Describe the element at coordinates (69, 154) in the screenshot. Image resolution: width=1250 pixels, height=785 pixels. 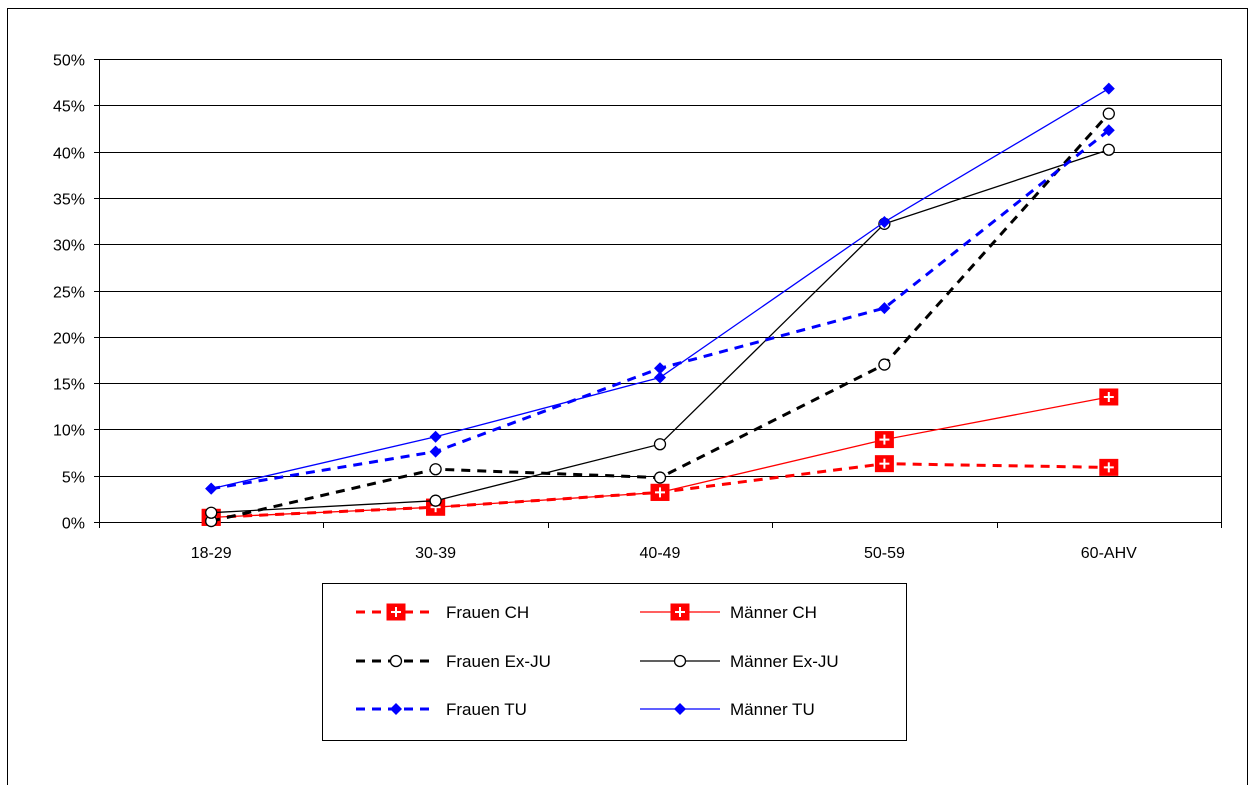
I see `y-tick-label: 40%` at that location.